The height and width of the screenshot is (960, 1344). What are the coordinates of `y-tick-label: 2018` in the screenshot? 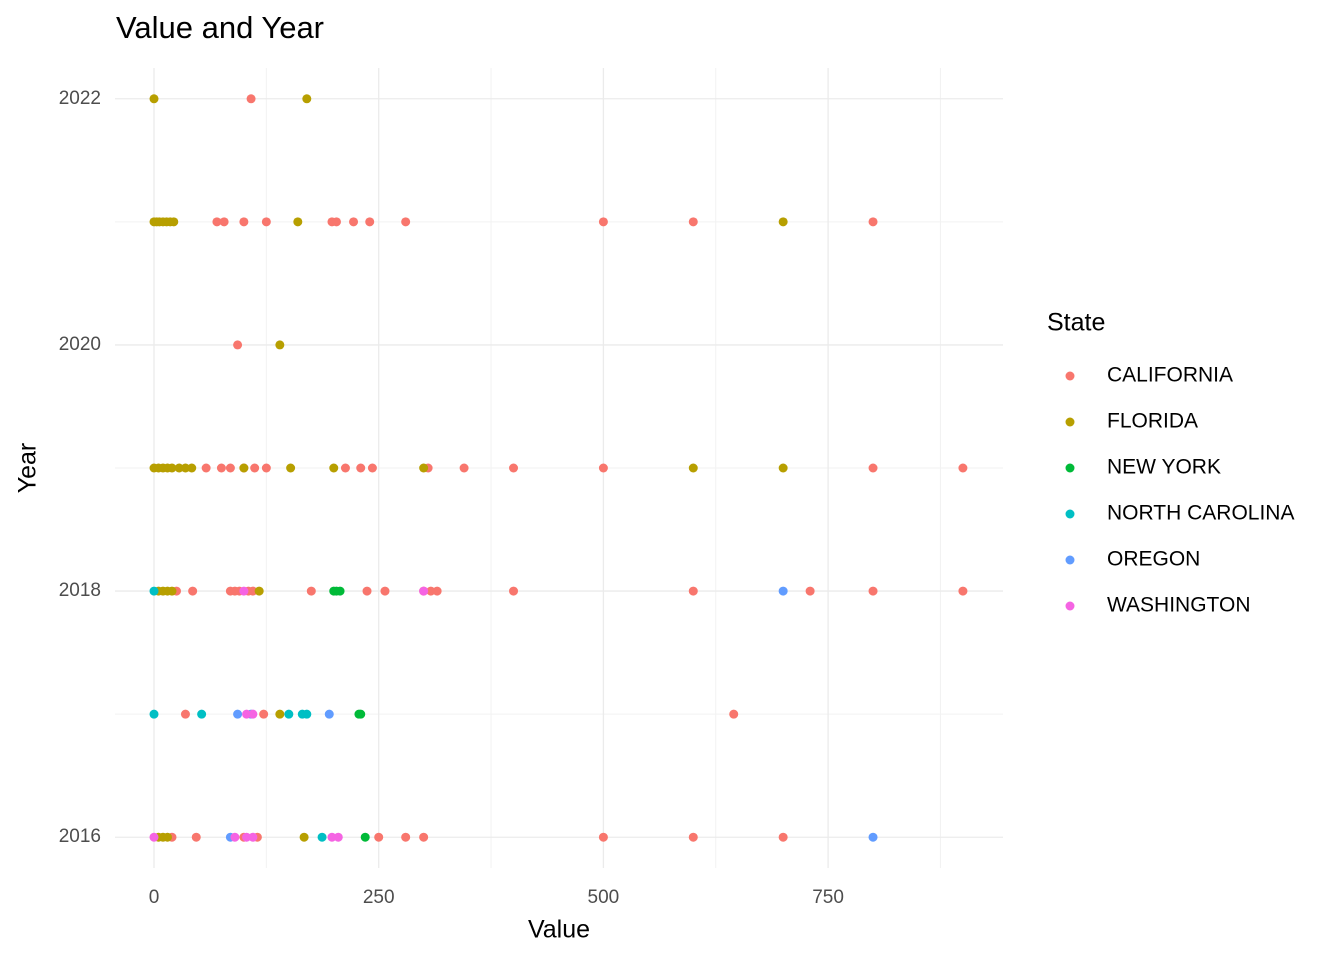 It's located at (80, 590).